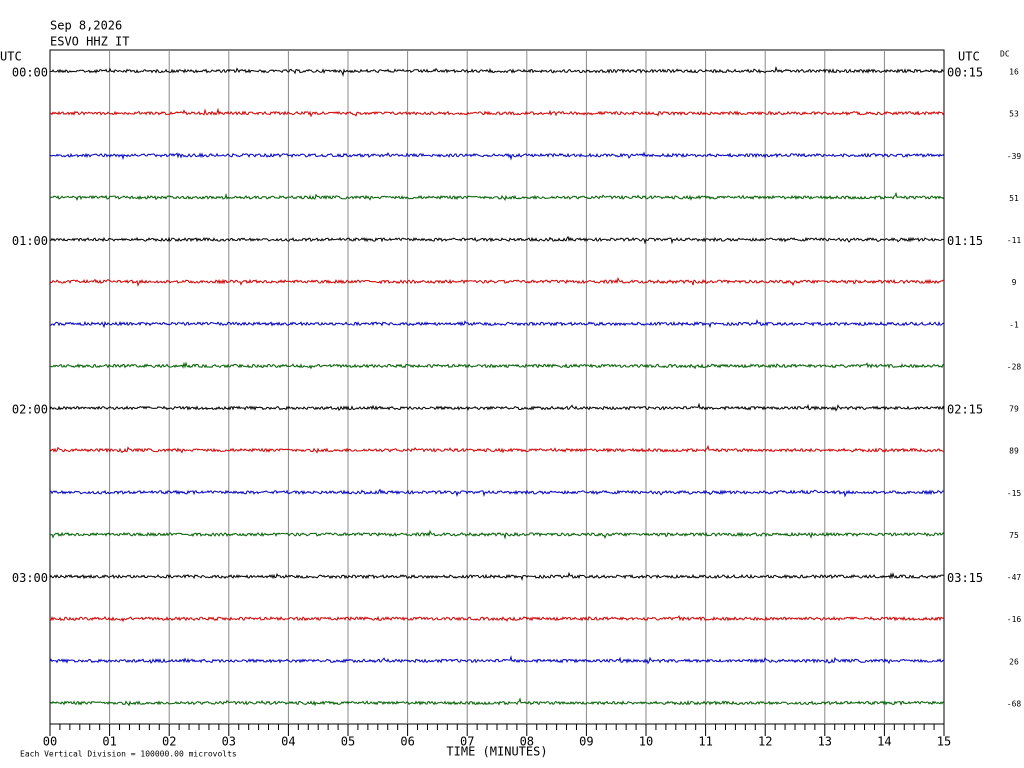 The height and width of the screenshot is (768, 1024). Describe the element at coordinates (1014, 493) in the screenshot. I see `dc-value: -15` at that location.